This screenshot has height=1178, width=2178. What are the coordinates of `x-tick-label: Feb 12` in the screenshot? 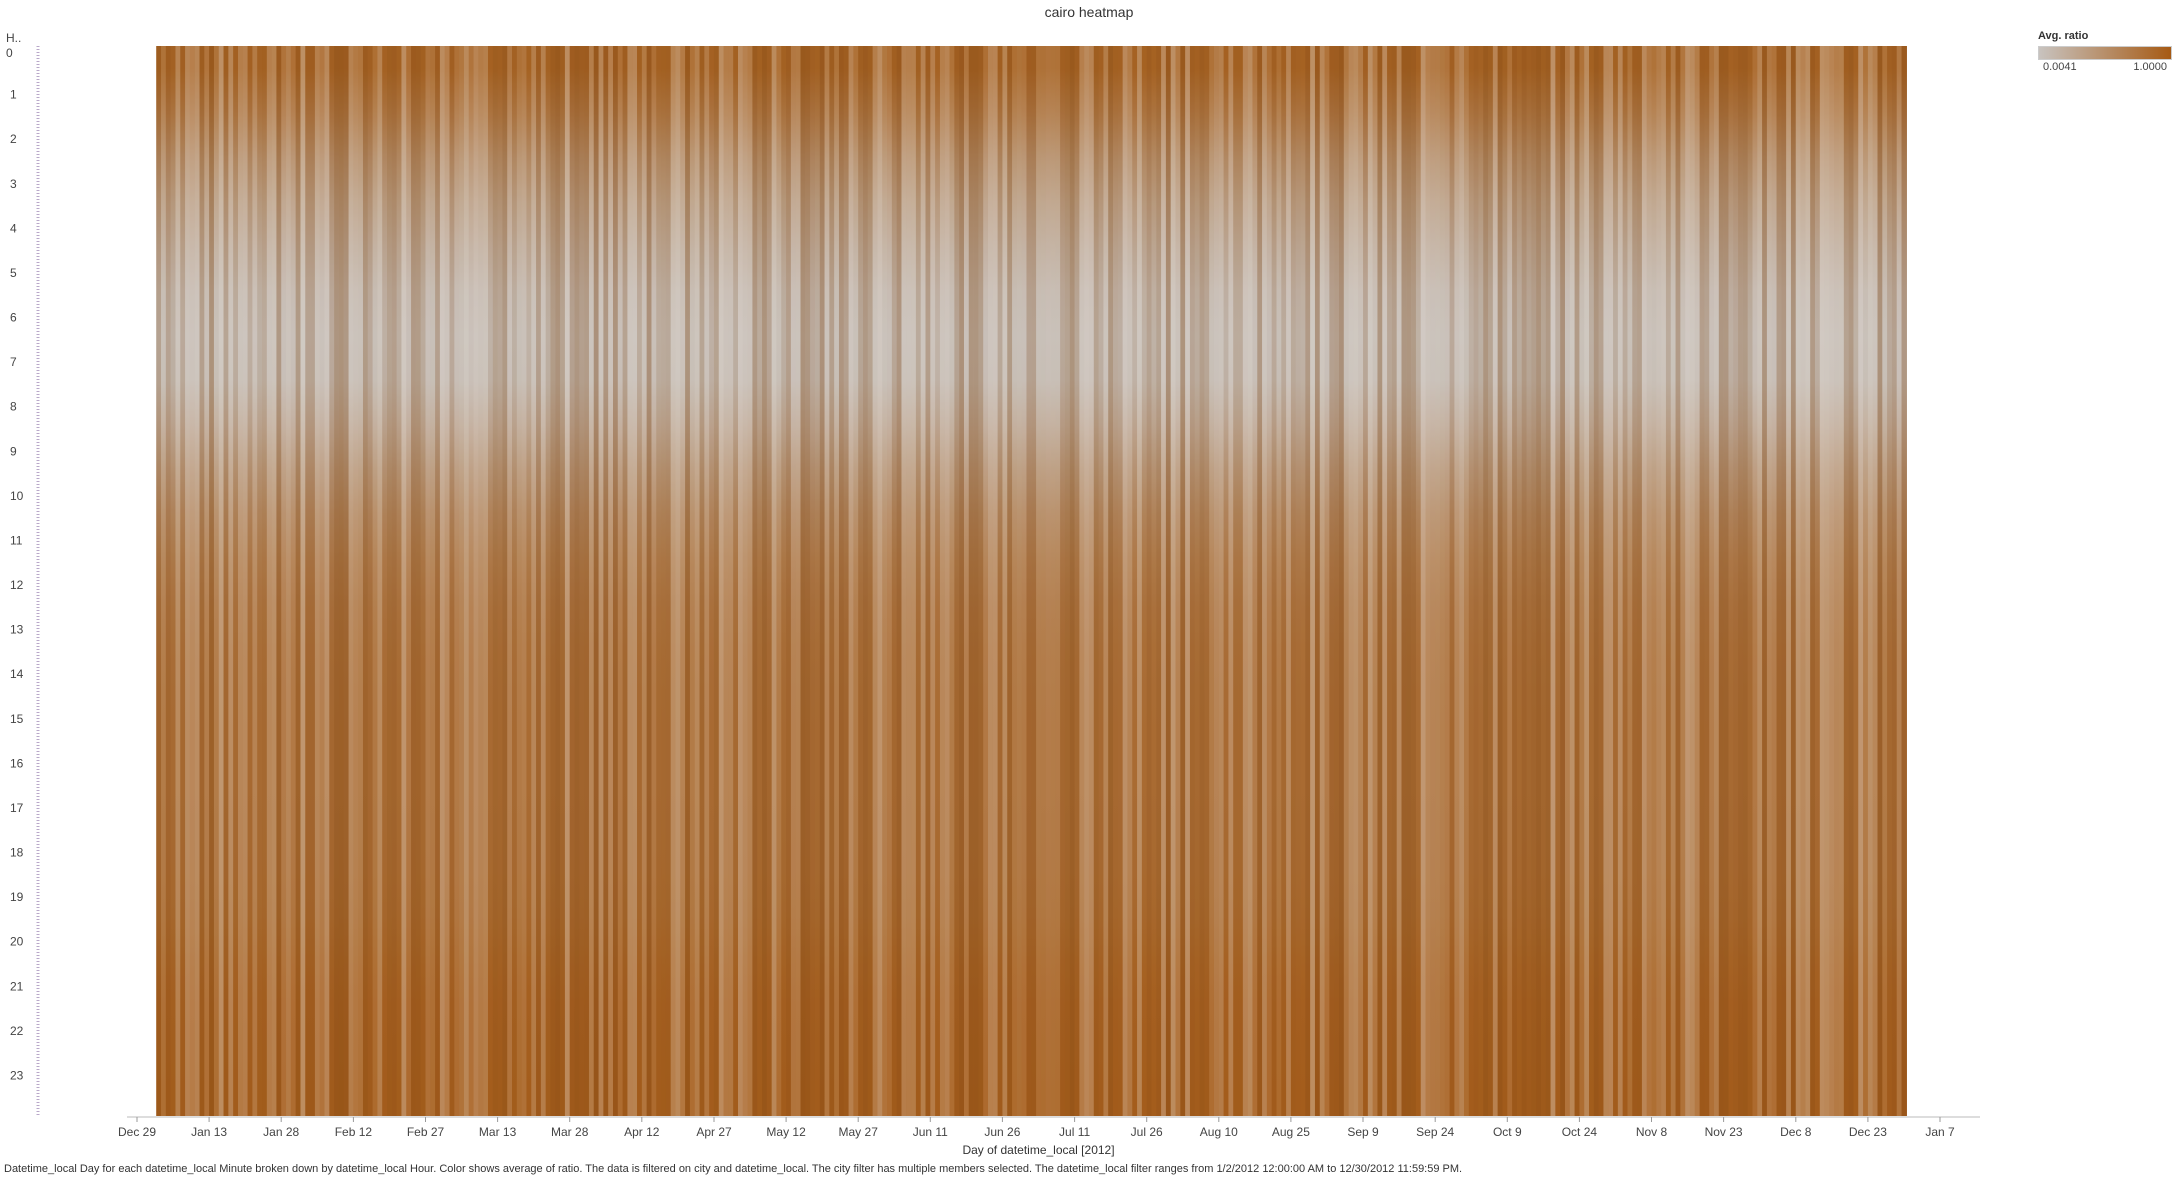 It's located at (354, 1132).